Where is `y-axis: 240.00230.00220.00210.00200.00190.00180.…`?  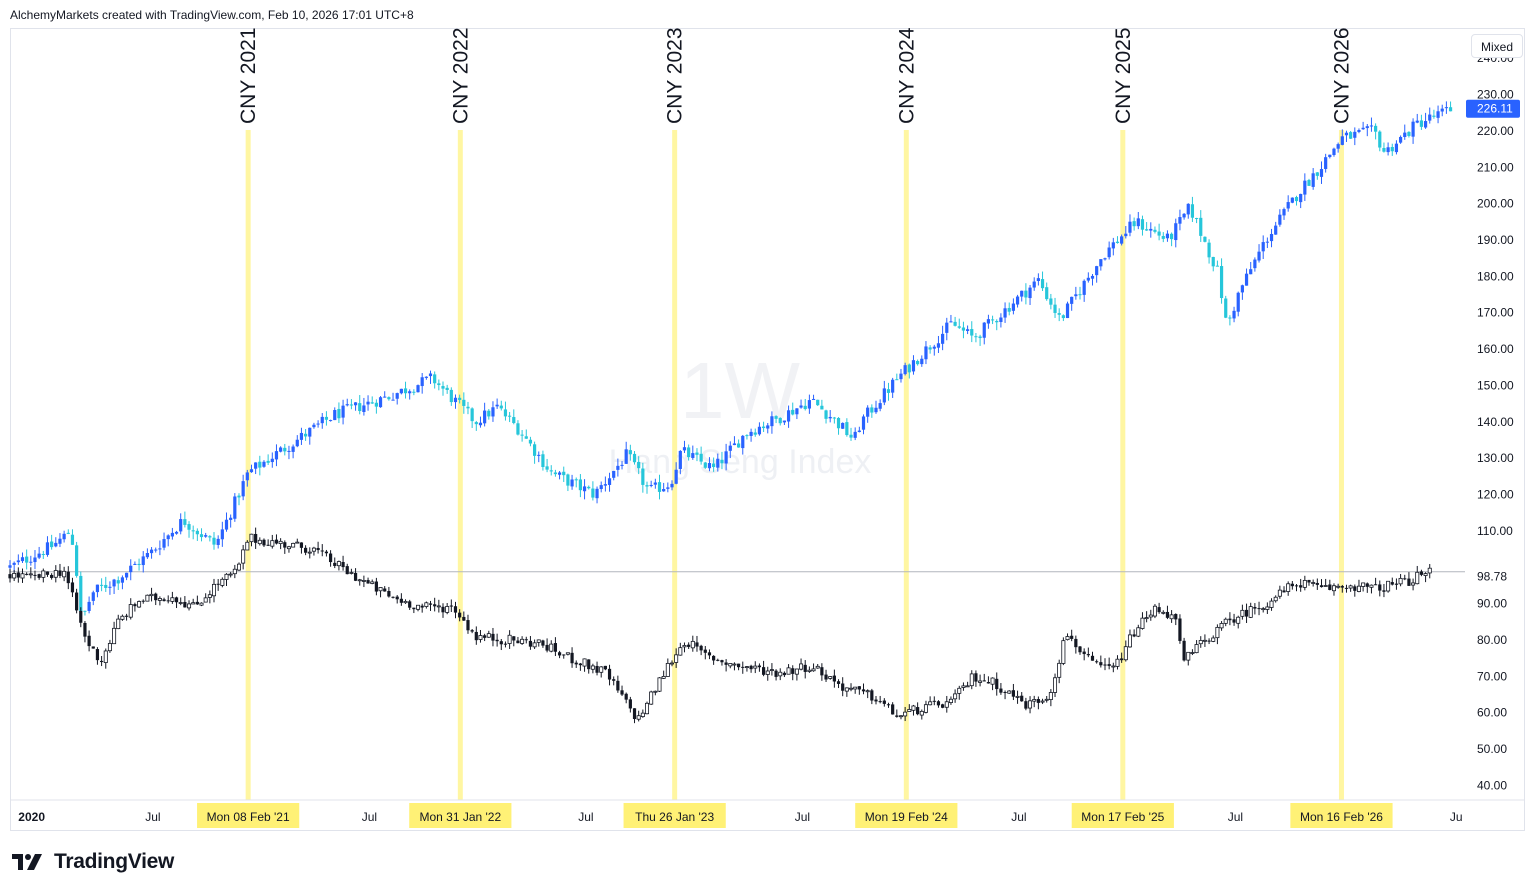 y-axis: 240.00230.00220.00210.00200.00190.00180.… is located at coordinates (1493, 421).